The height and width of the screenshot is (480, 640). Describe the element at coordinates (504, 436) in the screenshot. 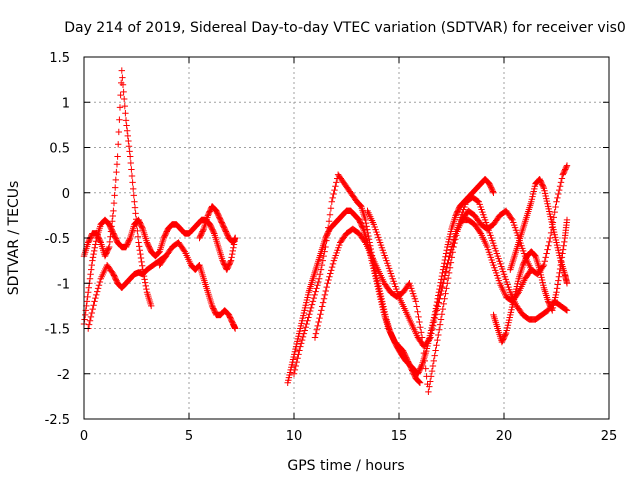

I see `x-tick-label: 20` at that location.